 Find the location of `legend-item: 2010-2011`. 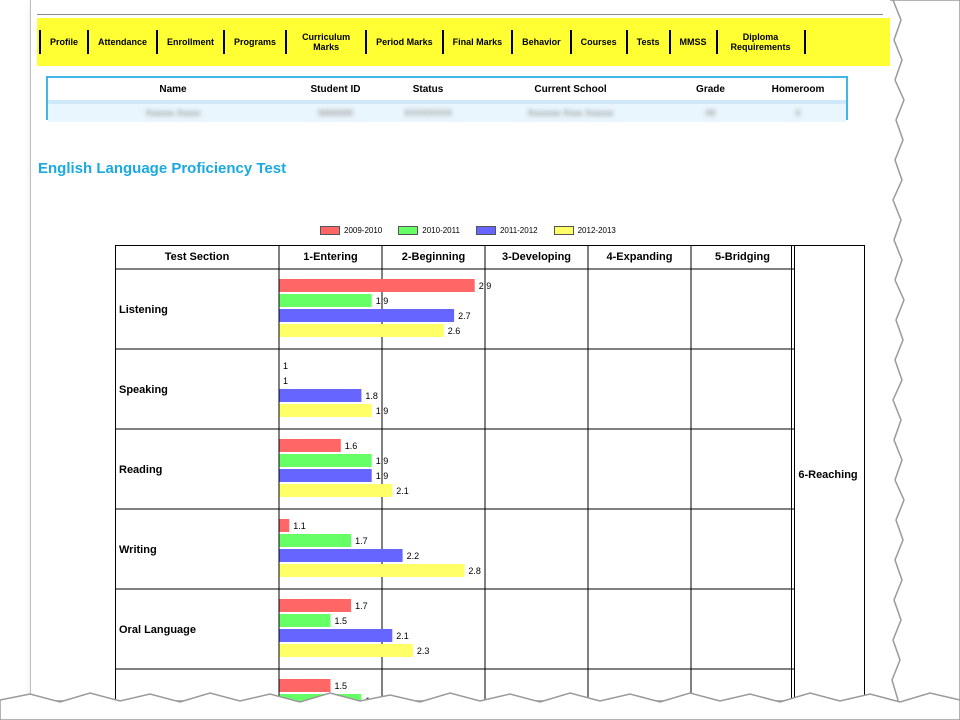

legend-item: 2010-2011 is located at coordinates (429, 230).